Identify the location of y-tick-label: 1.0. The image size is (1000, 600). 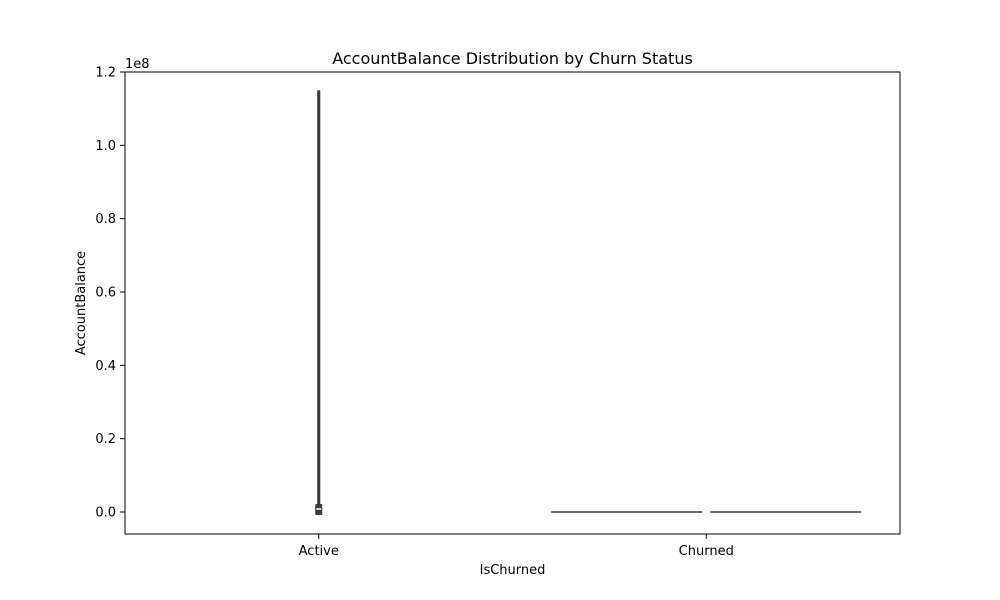
(105, 146).